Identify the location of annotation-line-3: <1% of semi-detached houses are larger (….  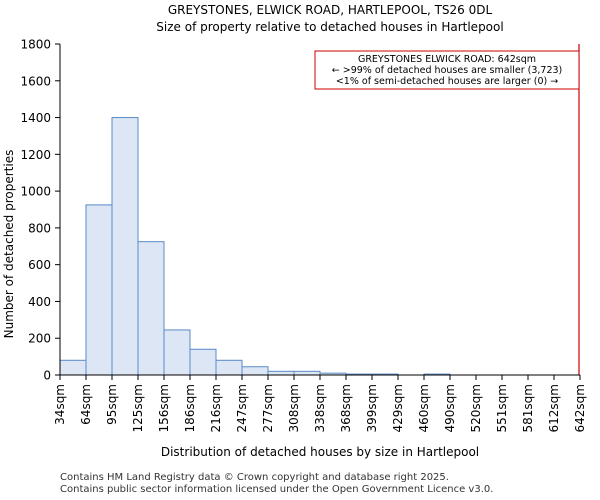
(447, 81).